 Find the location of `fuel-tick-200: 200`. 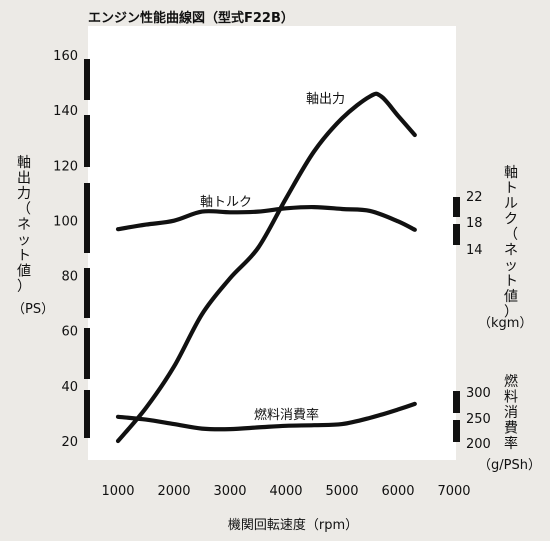

fuel-tick-200: 200 is located at coordinates (478, 444).